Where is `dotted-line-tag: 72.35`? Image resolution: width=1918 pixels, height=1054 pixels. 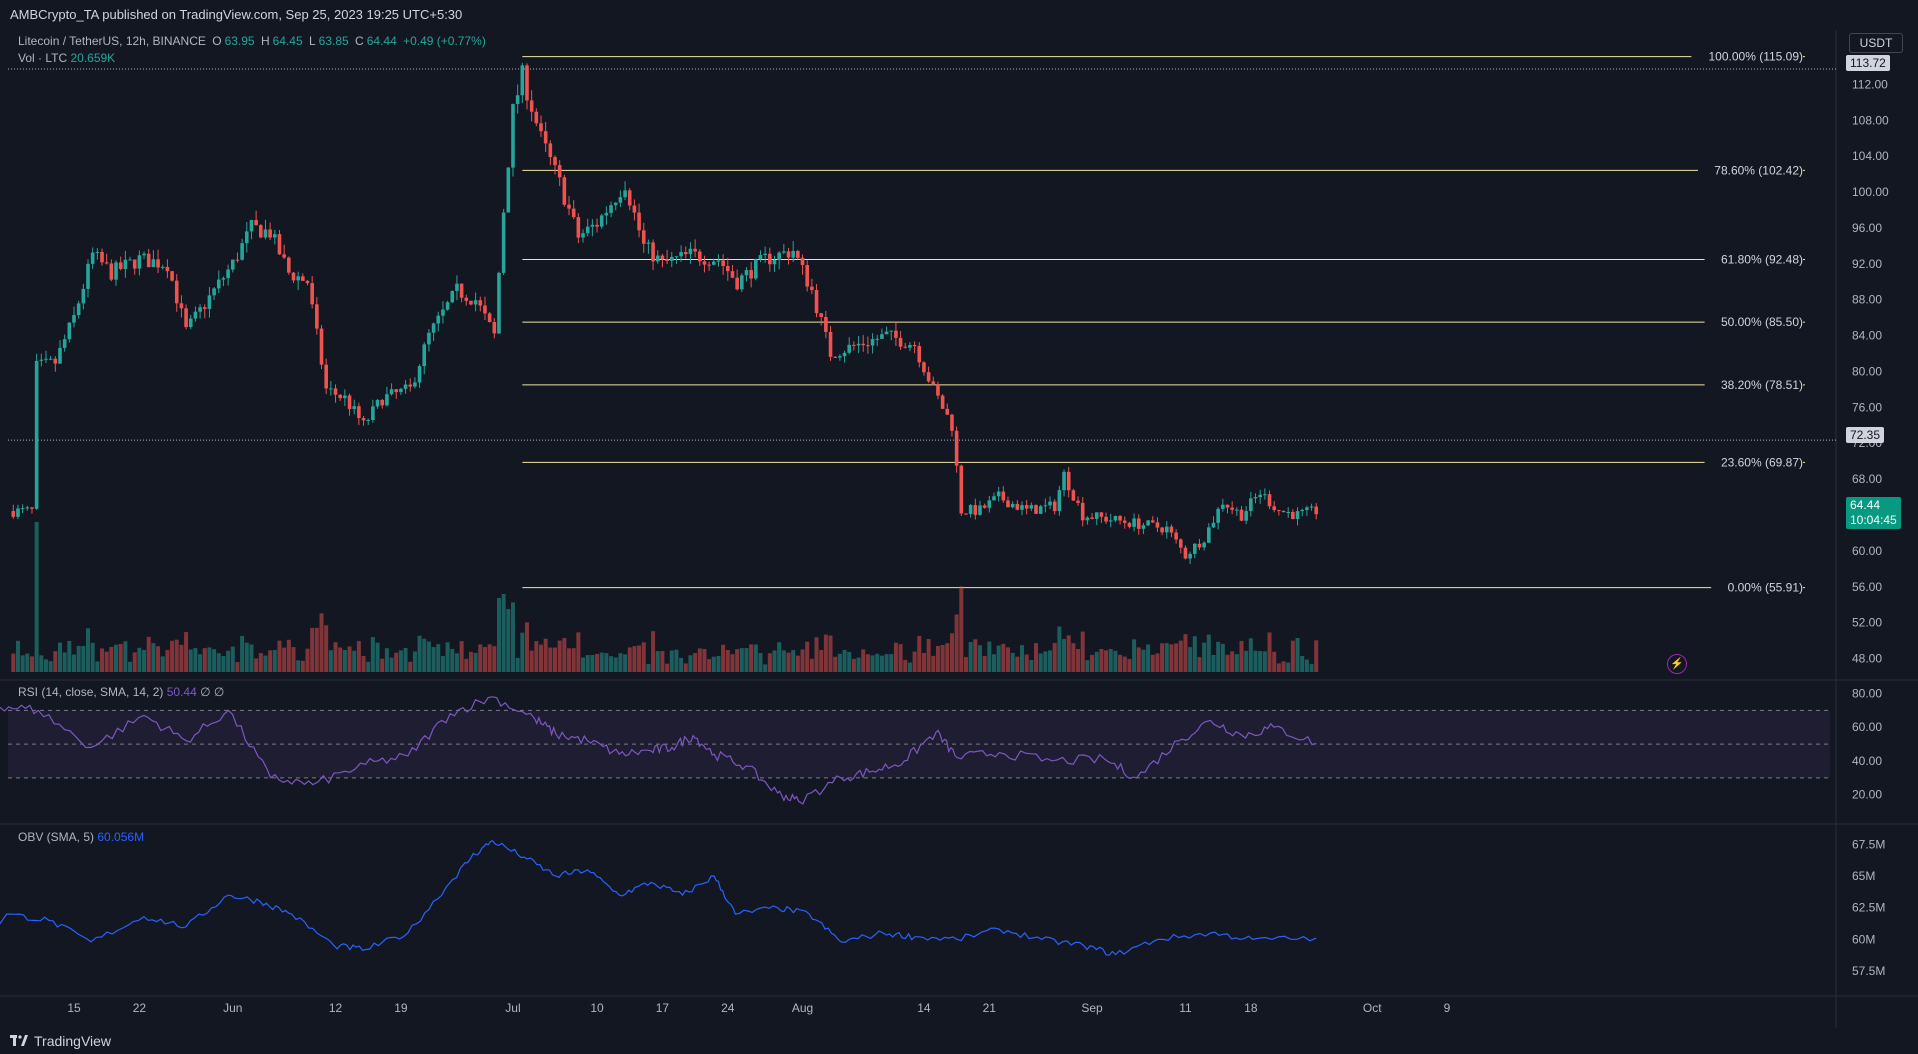
dotted-line-tag: 72.35 is located at coordinates (1865, 435).